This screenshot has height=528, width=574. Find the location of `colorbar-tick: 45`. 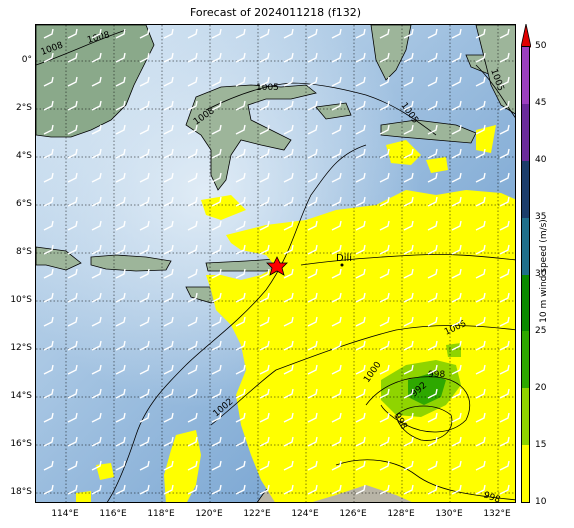

colorbar-tick: 45 is located at coordinates (541, 103).